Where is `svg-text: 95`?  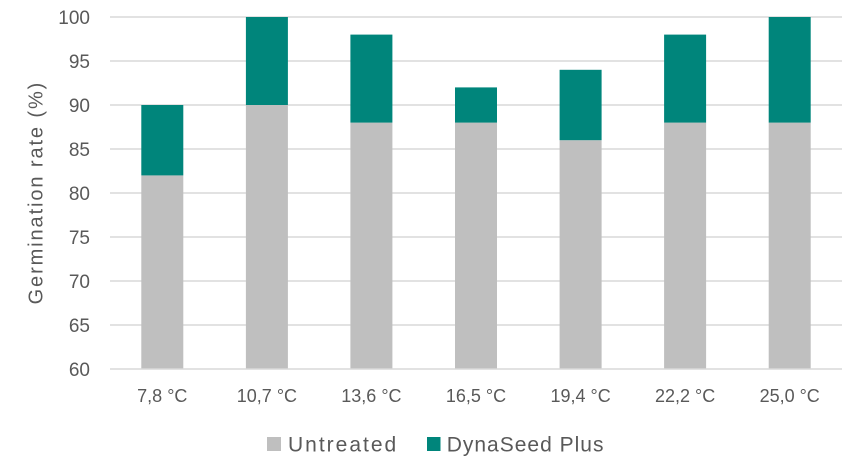
svg-text: 95 is located at coordinates (79, 62).